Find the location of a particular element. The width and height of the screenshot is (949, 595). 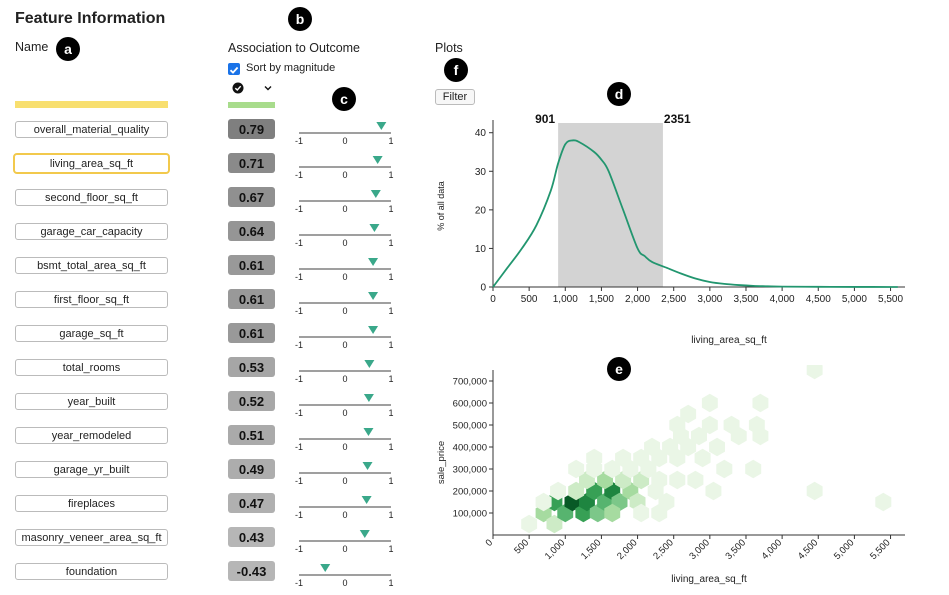

feature-button: foundation is located at coordinates (91, 571).